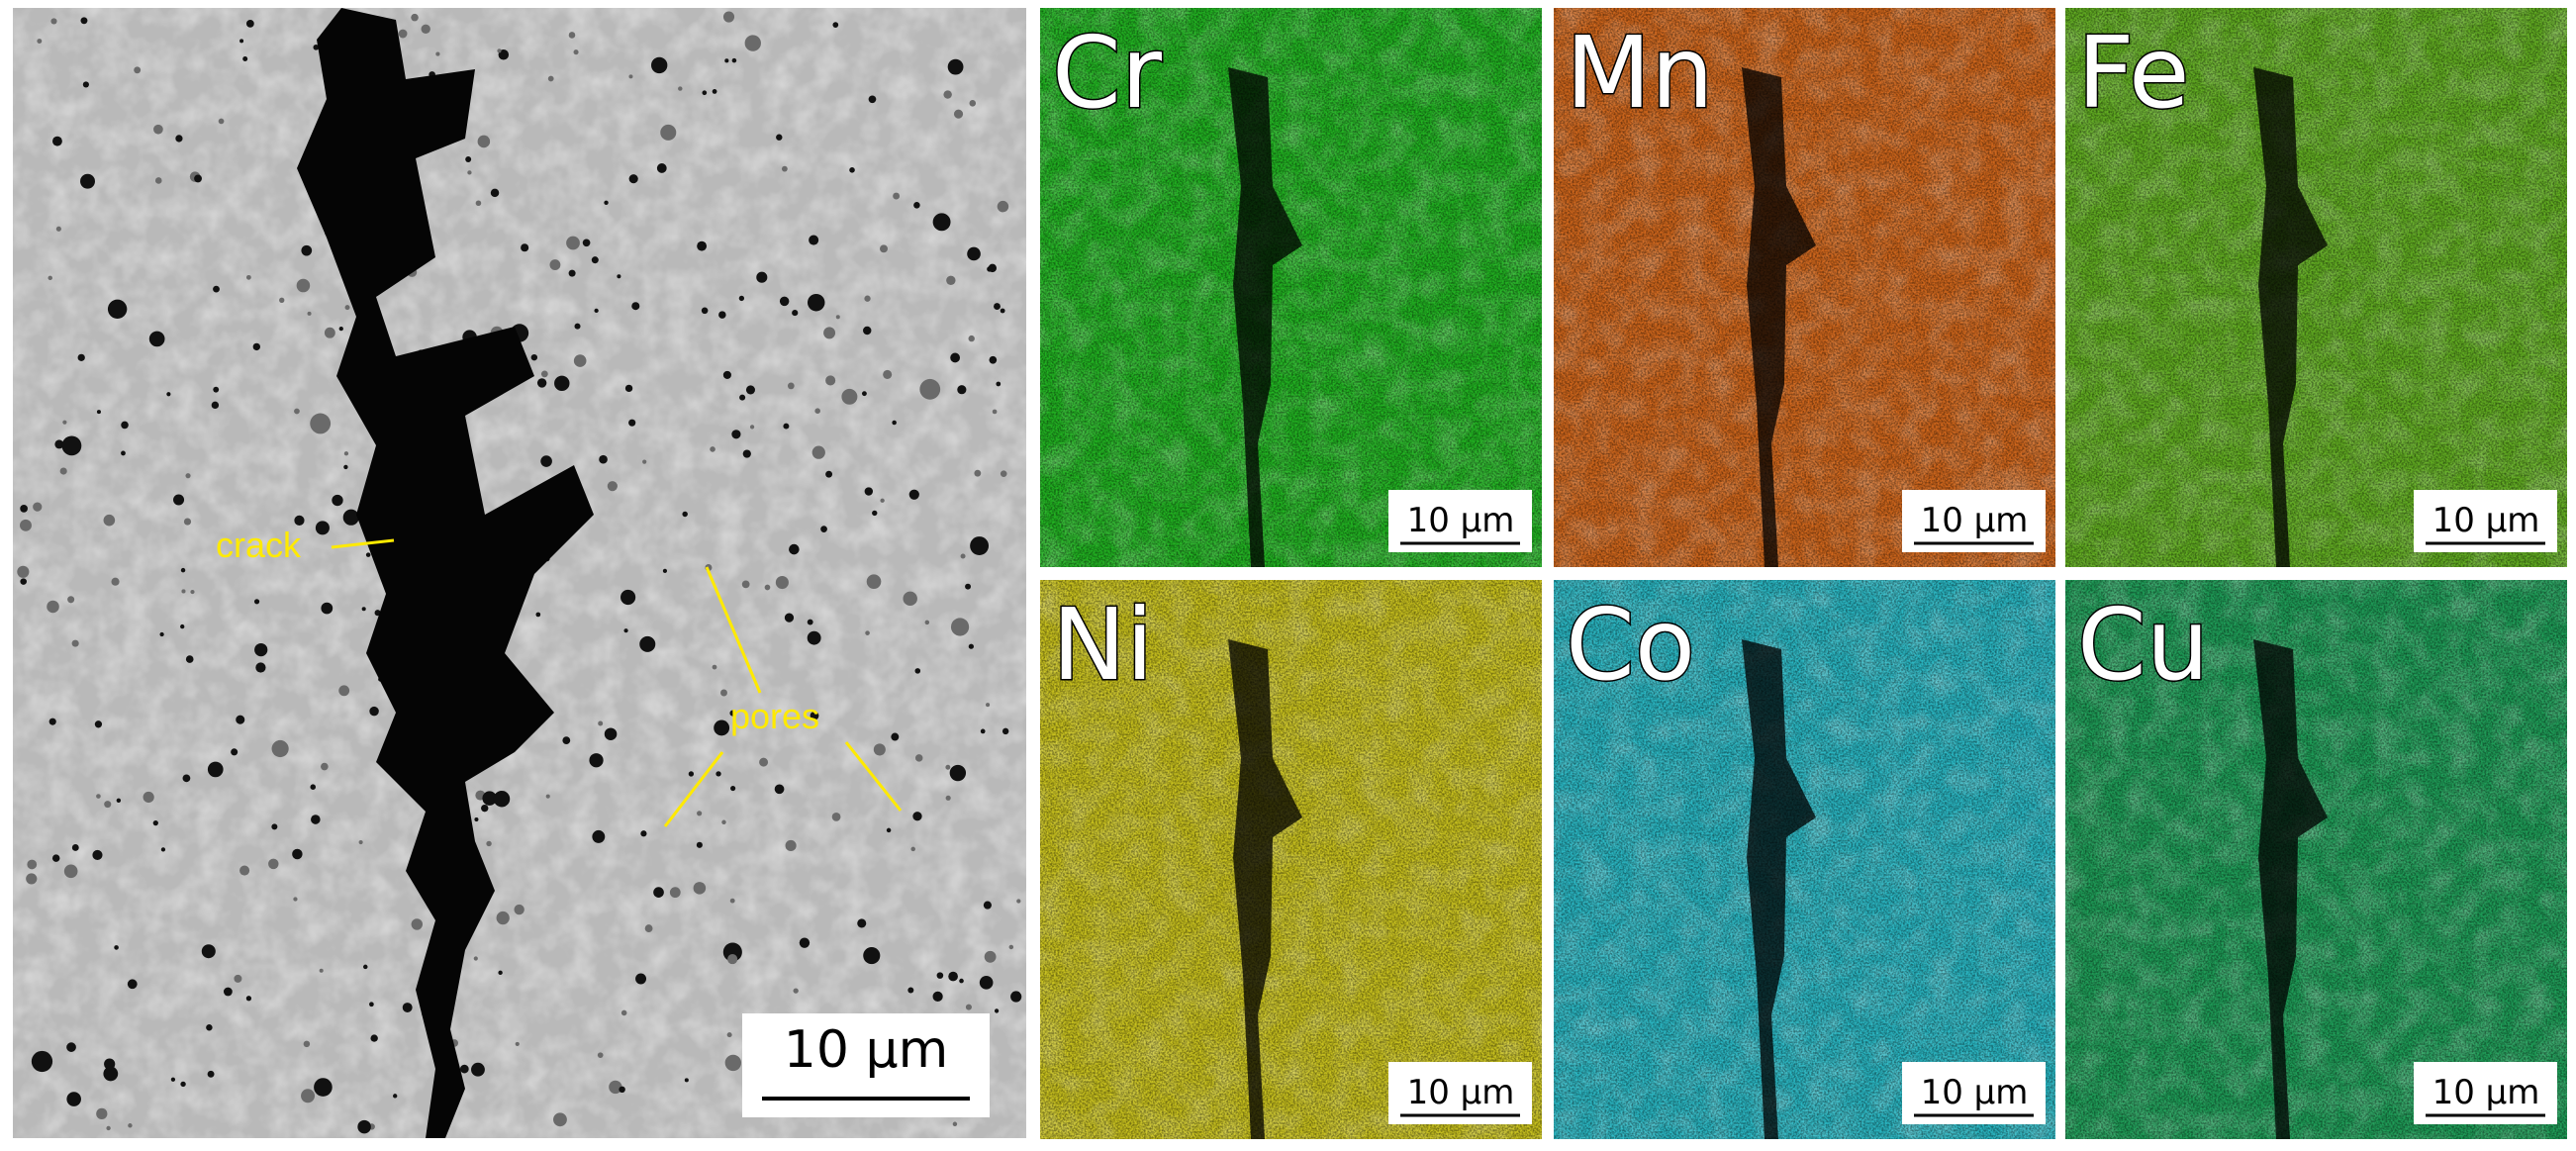 The width and height of the screenshot is (2576, 1151). What do you see at coordinates (1461, 1092) in the screenshot?
I see `scale-bar-label: 10 µm` at bounding box center [1461, 1092].